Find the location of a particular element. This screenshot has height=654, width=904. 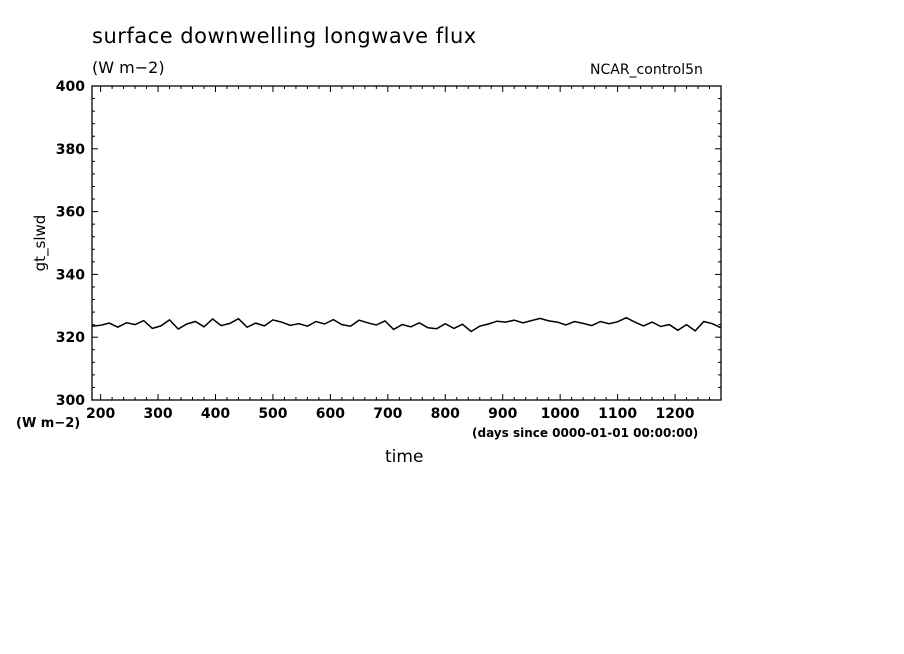

y-tick-label: 340 is located at coordinates (70, 275).